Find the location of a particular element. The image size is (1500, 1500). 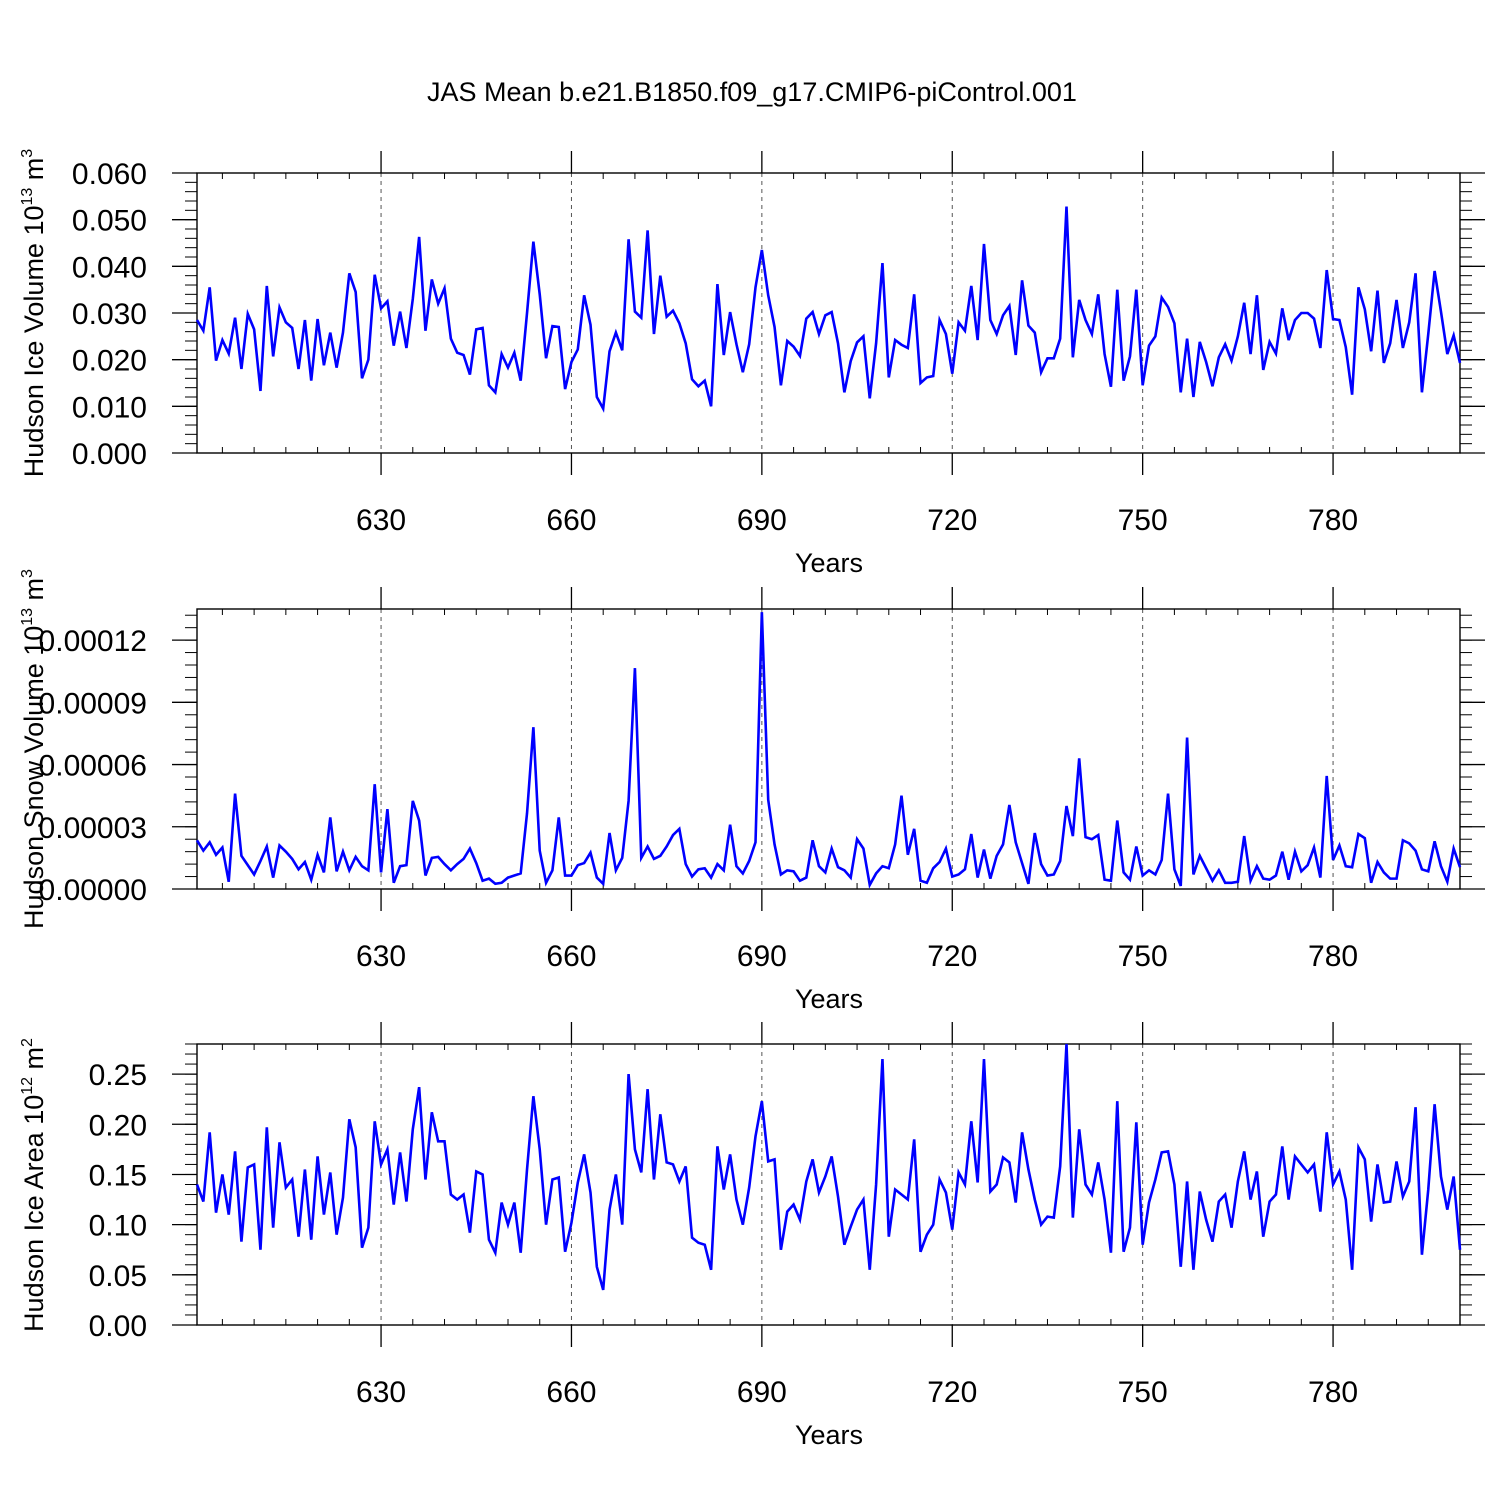

y-axis-label: Hudson Snow Volume 1013 m3 is located at coordinates (34, 749).